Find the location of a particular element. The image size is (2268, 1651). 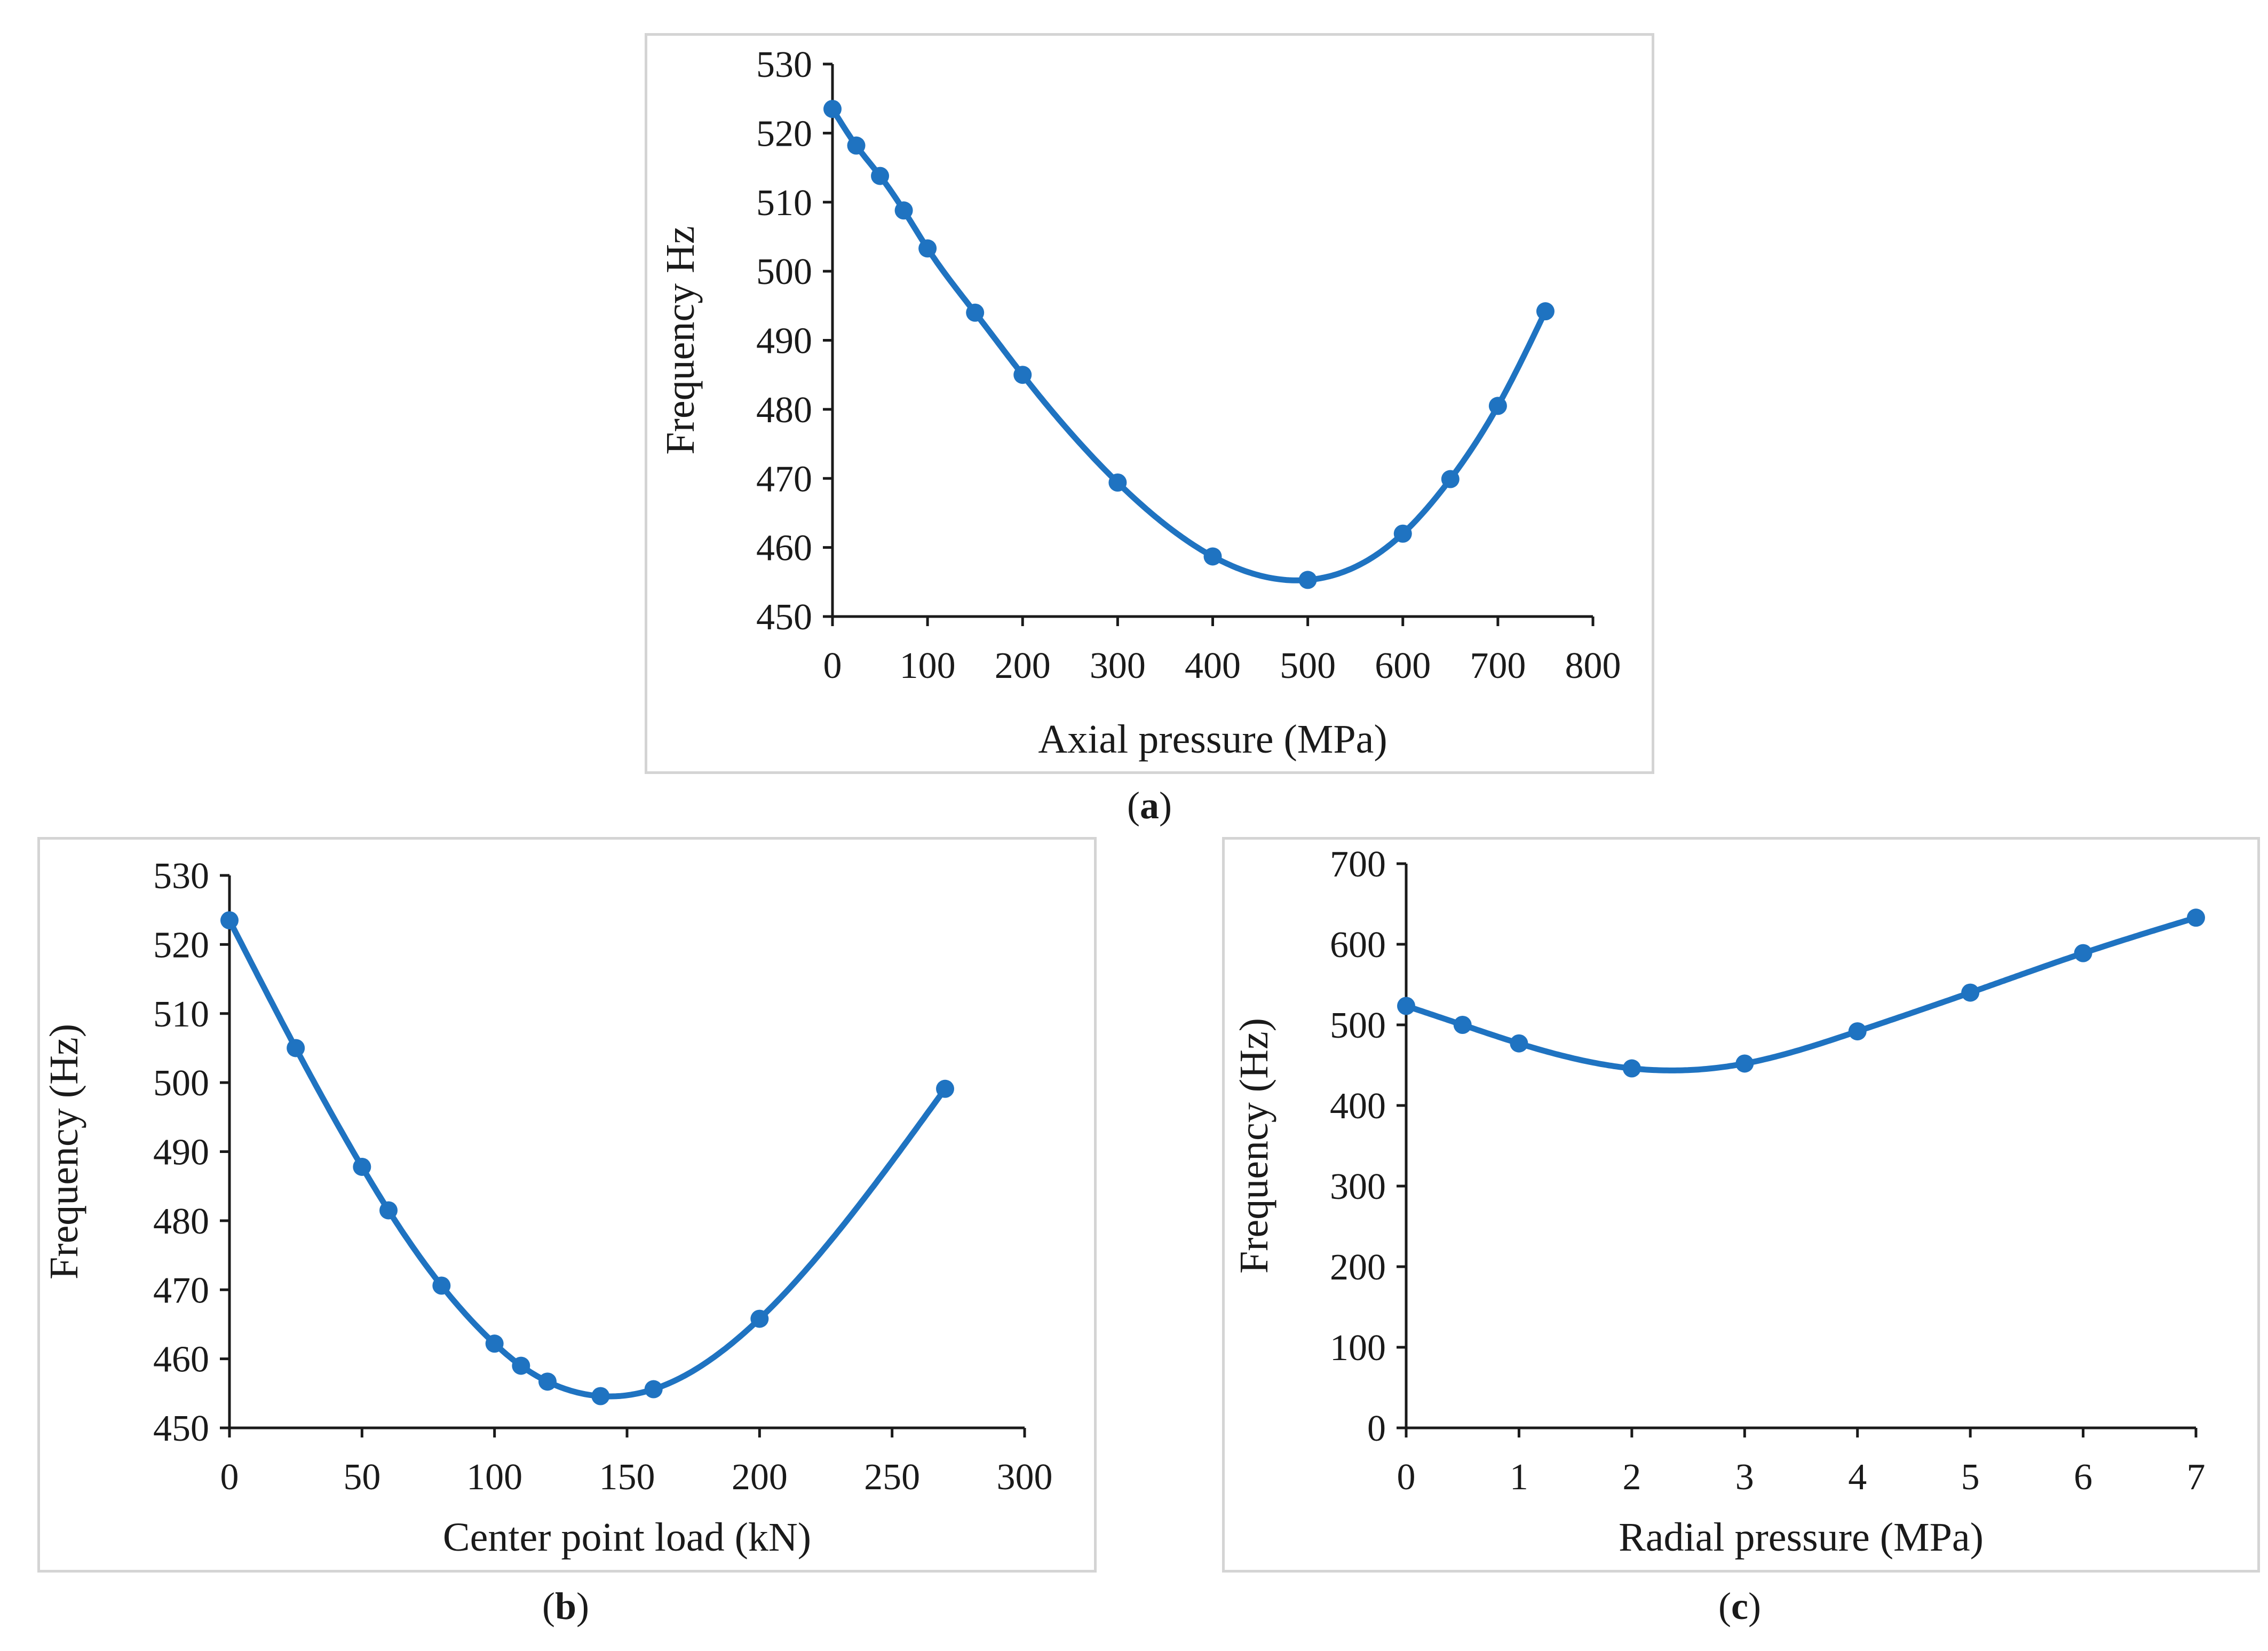

x-tick-label: 600 is located at coordinates (1403, 665).